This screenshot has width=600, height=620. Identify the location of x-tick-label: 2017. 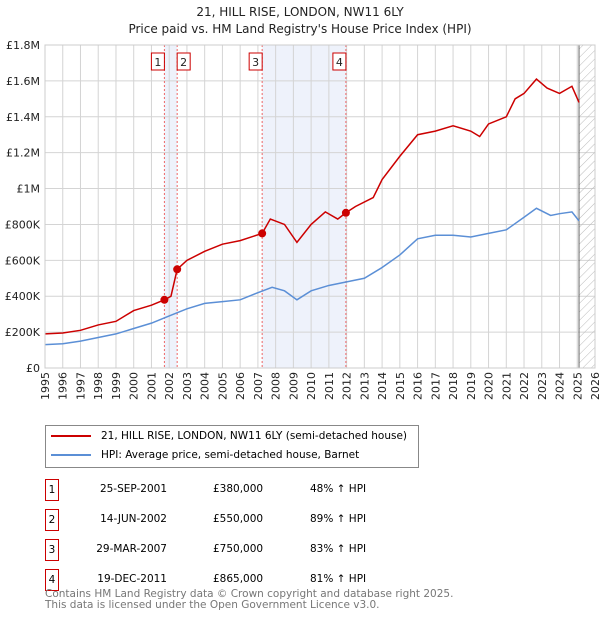
(435, 386).